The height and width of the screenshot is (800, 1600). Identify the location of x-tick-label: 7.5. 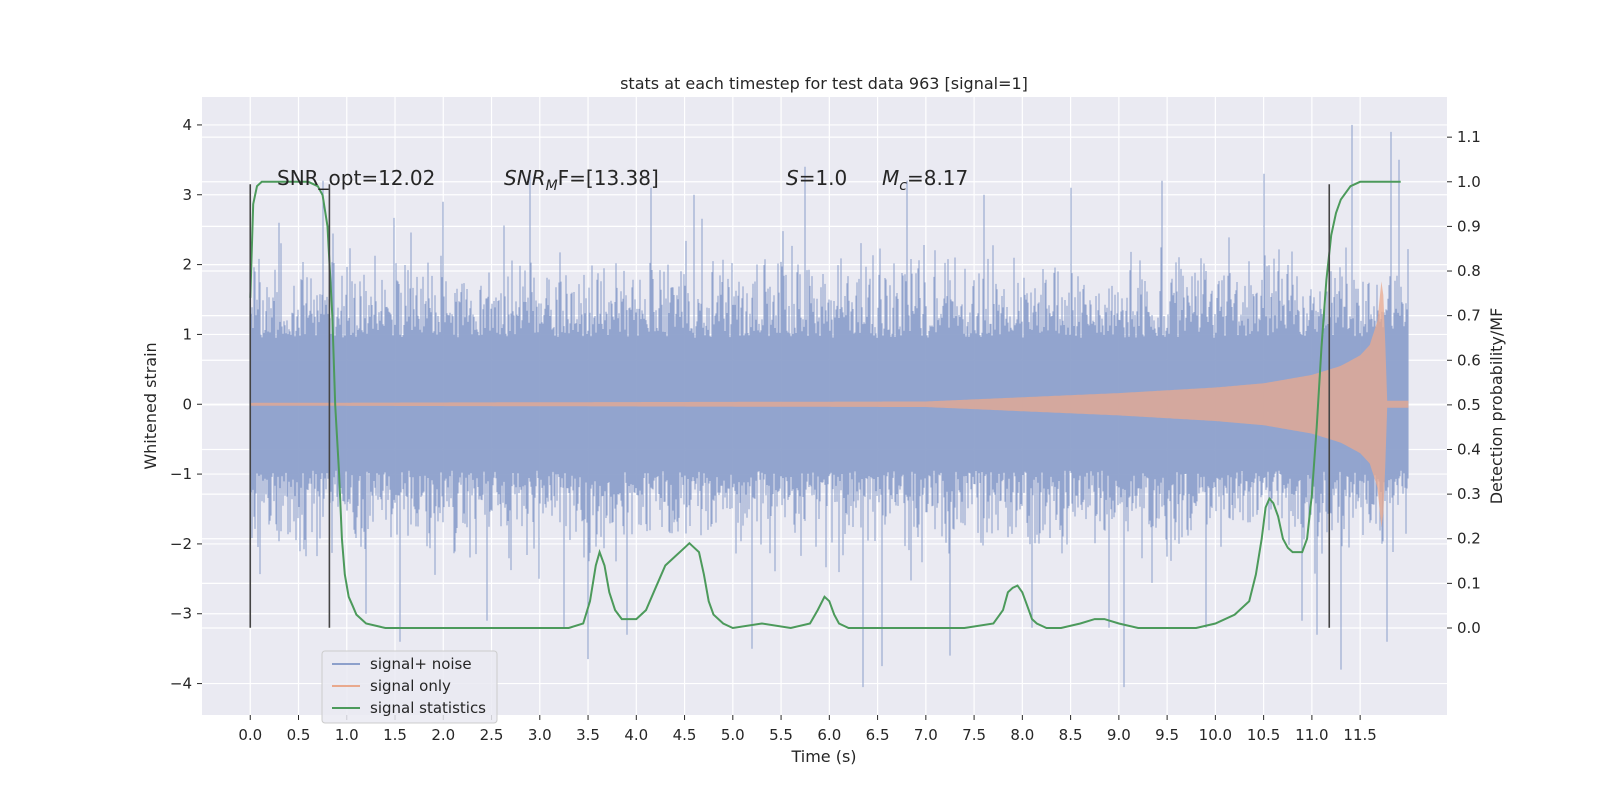
(974, 735).